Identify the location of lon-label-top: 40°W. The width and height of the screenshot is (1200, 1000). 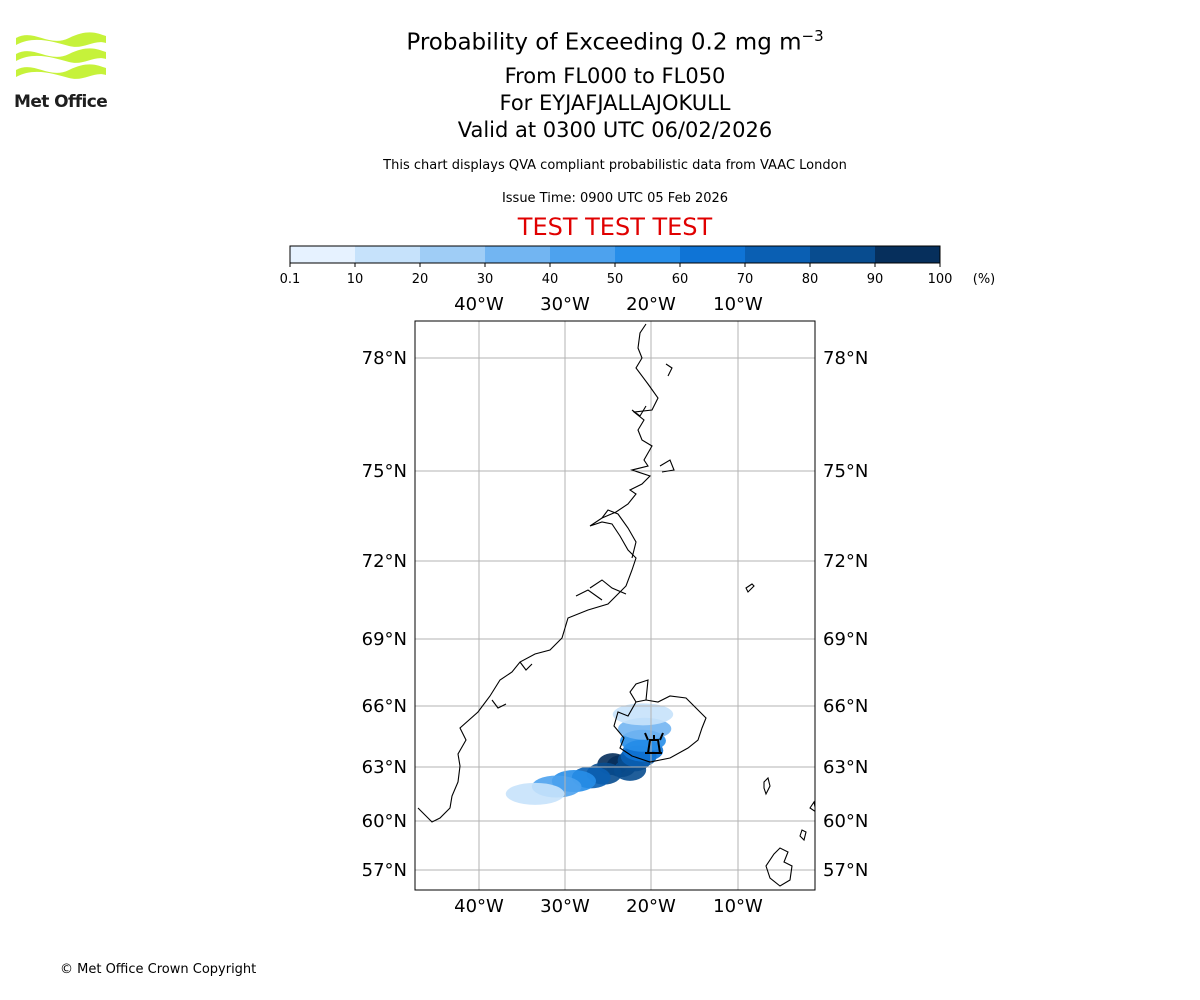
(479, 304).